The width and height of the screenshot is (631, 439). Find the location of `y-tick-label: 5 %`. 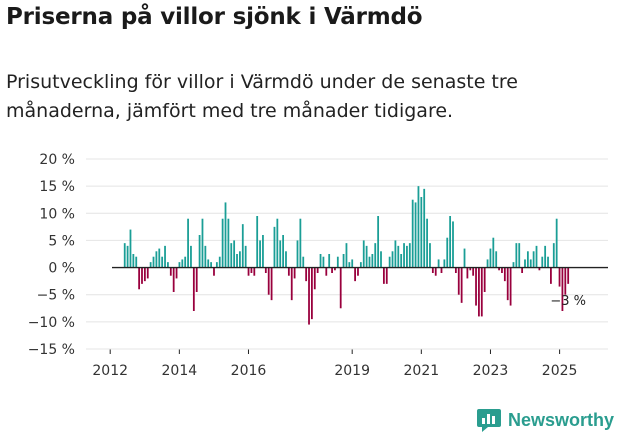

y-tick-label: 5 % is located at coordinates (61, 241).